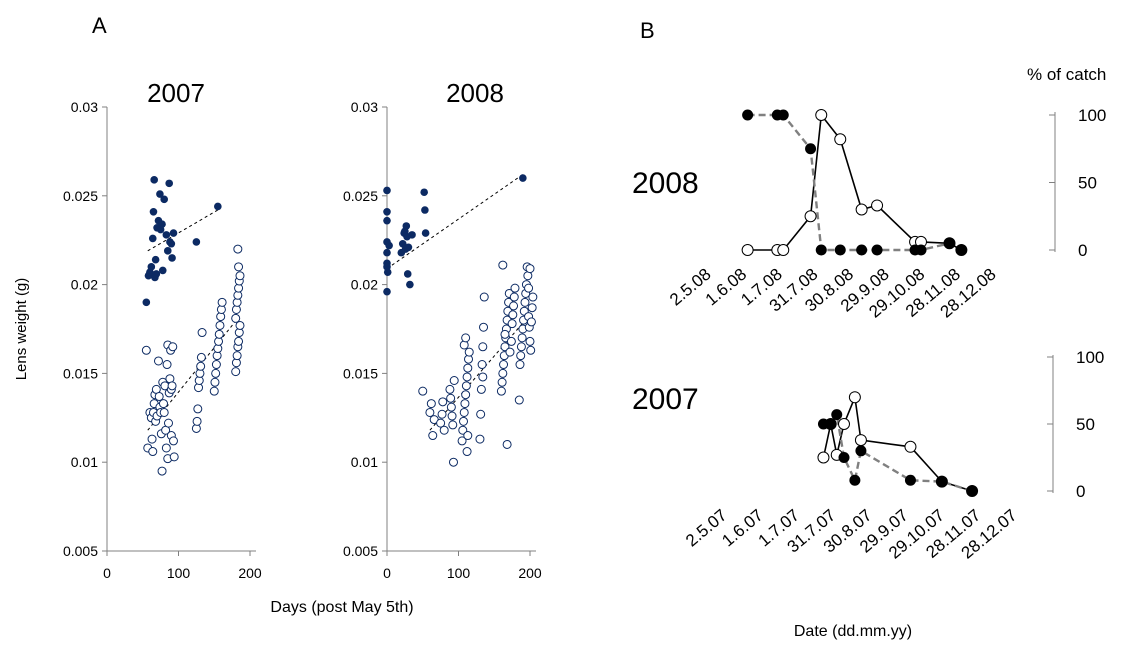  I want to click on y-tick-label: 0.005, so click(360, 551).